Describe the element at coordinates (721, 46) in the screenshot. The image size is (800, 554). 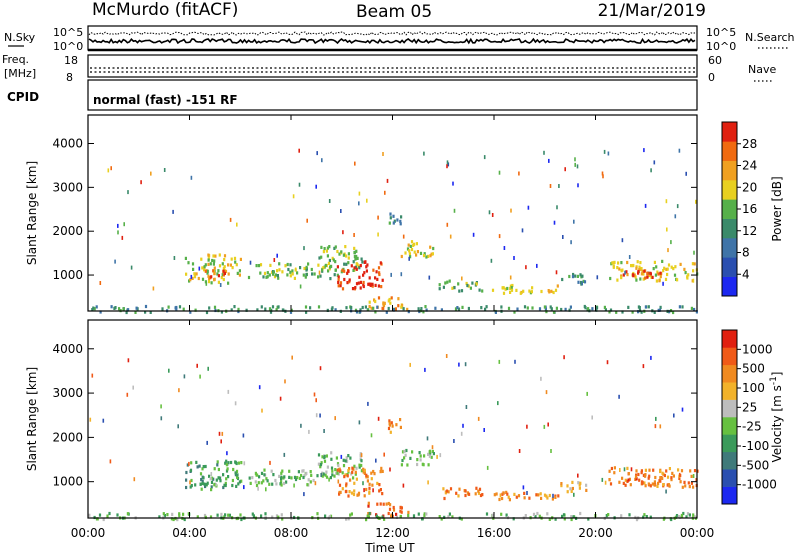
I see `nsearch-tick-bottom: 10^0` at that location.